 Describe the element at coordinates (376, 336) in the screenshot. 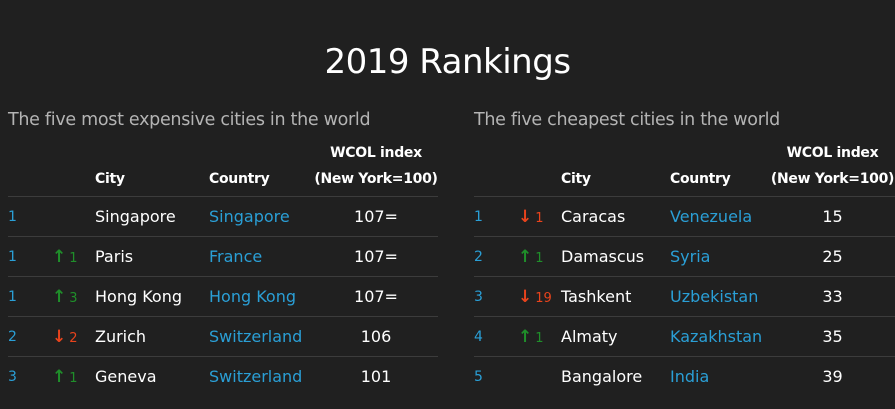

I see `wcol-index: 106` at that location.